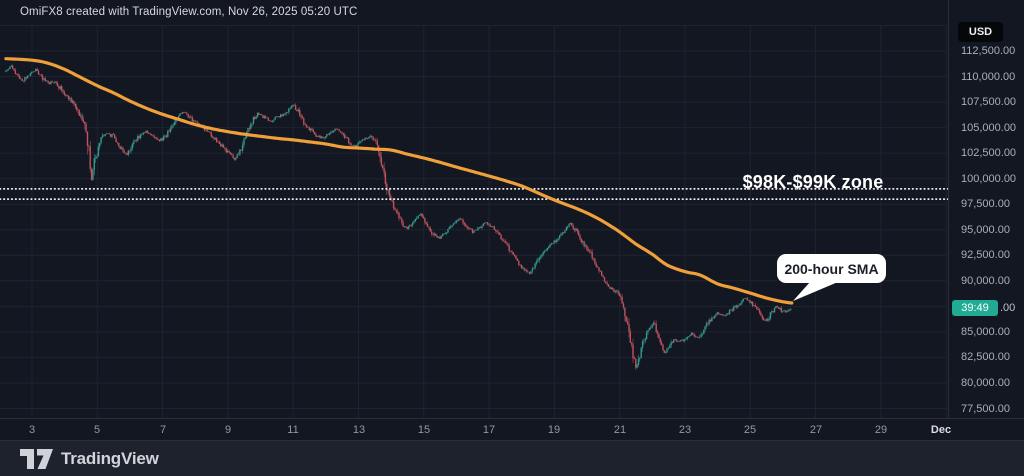 The image size is (1024, 476). What do you see at coordinates (985, 357) in the screenshot?
I see `price-tick-label: 82,500.00` at bounding box center [985, 357].